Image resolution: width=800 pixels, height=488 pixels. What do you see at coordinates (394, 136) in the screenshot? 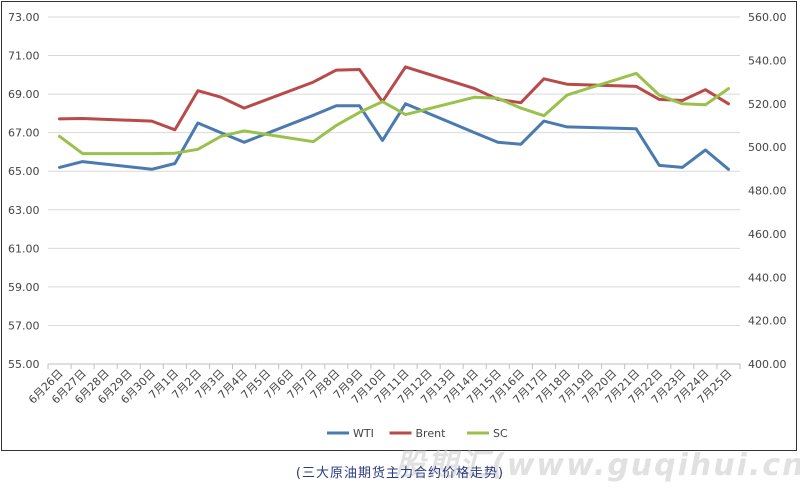
I see `series-line-wti` at bounding box center [394, 136].